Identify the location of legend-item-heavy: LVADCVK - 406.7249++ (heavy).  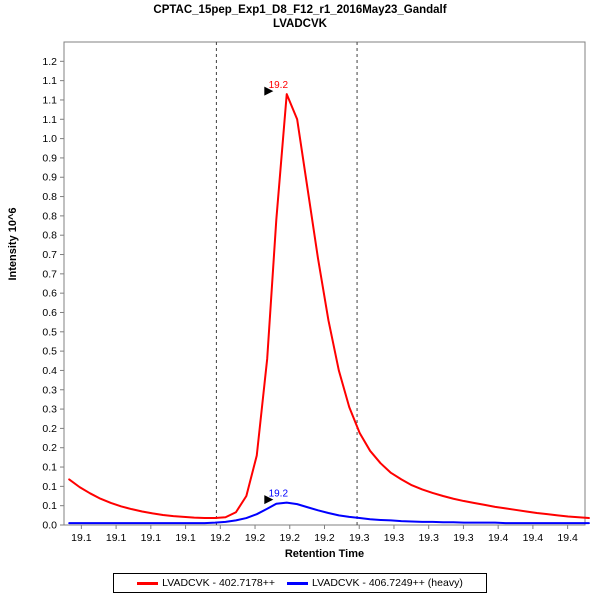
(375, 583).